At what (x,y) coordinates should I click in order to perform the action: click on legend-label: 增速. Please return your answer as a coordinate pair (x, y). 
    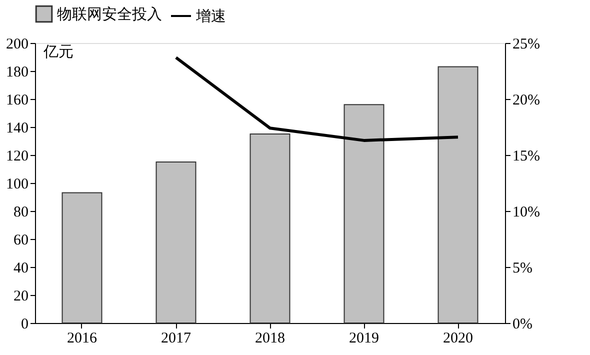
    Looking at the image, I should click on (210, 16).